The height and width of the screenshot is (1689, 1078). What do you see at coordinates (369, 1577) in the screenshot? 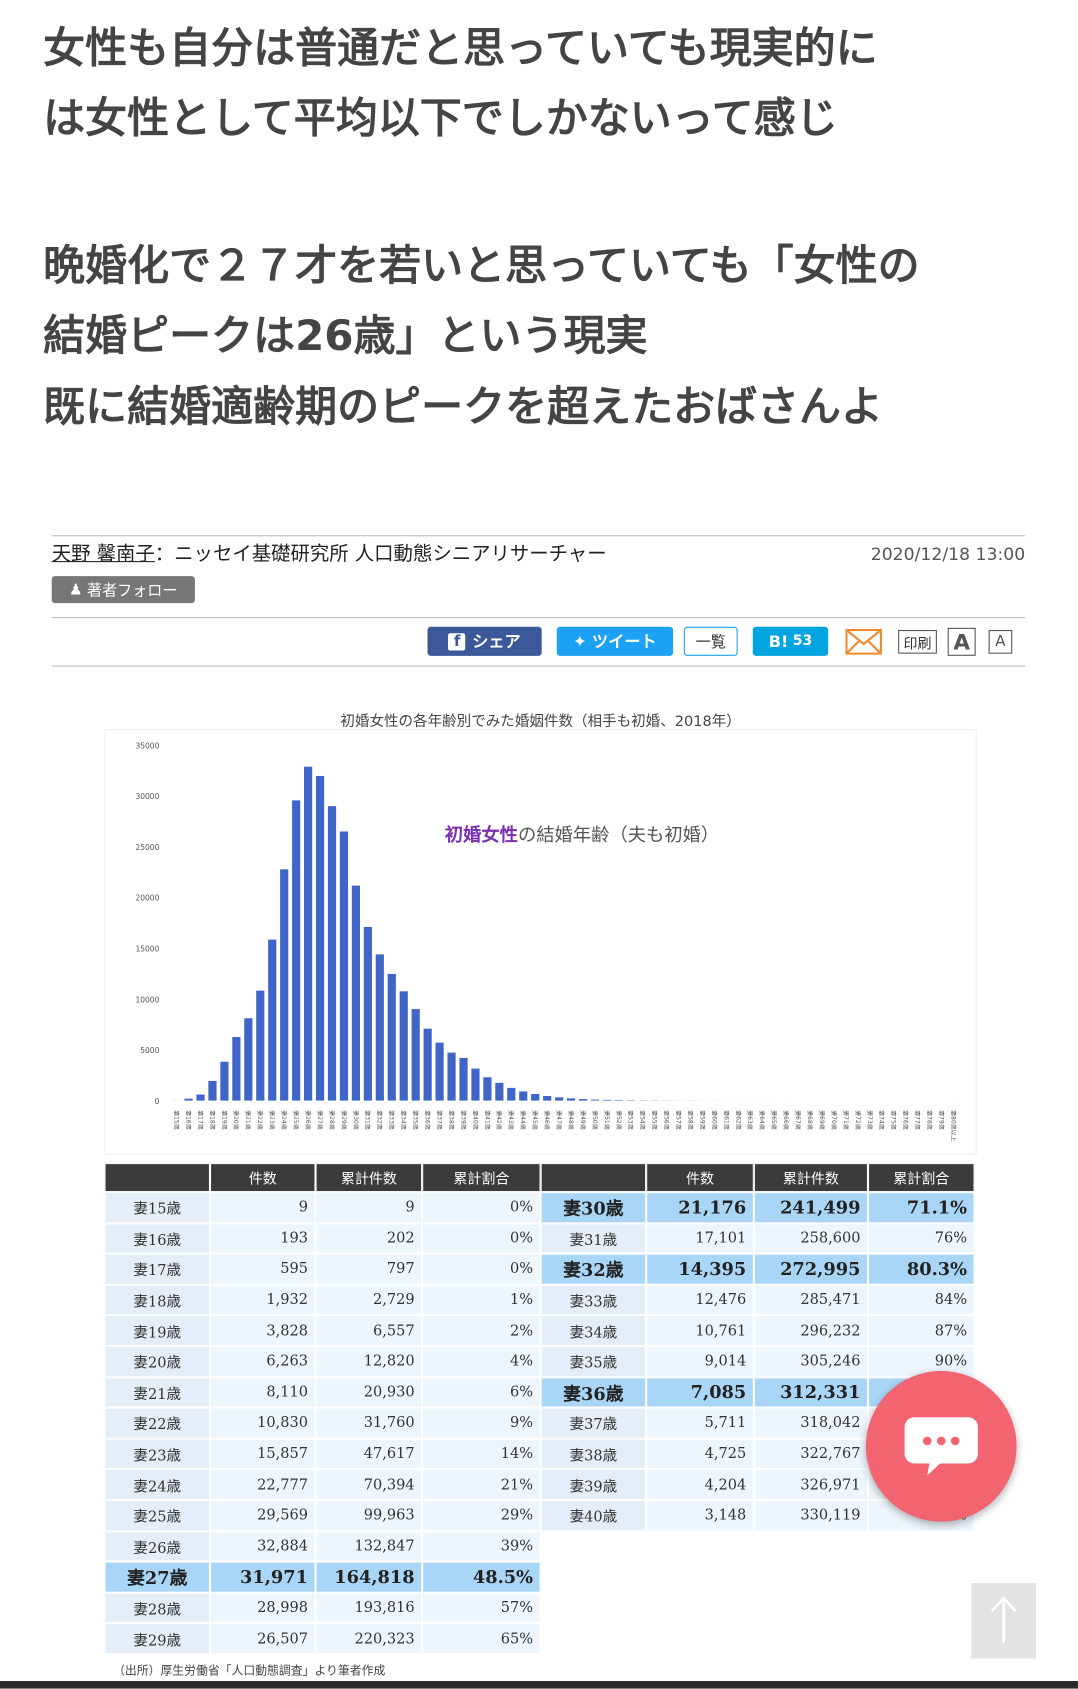
I see `table-cell: 164,818` at bounding box center [369, 1577].